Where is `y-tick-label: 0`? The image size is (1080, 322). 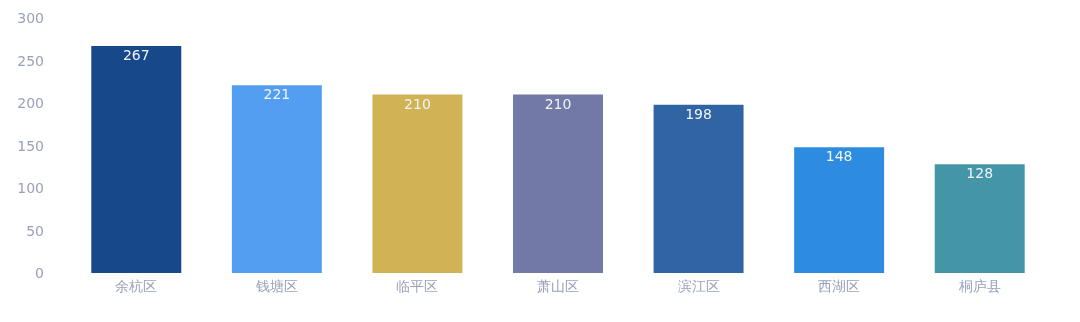
y-tick-label: 0 is located at coordinates (39, 273).